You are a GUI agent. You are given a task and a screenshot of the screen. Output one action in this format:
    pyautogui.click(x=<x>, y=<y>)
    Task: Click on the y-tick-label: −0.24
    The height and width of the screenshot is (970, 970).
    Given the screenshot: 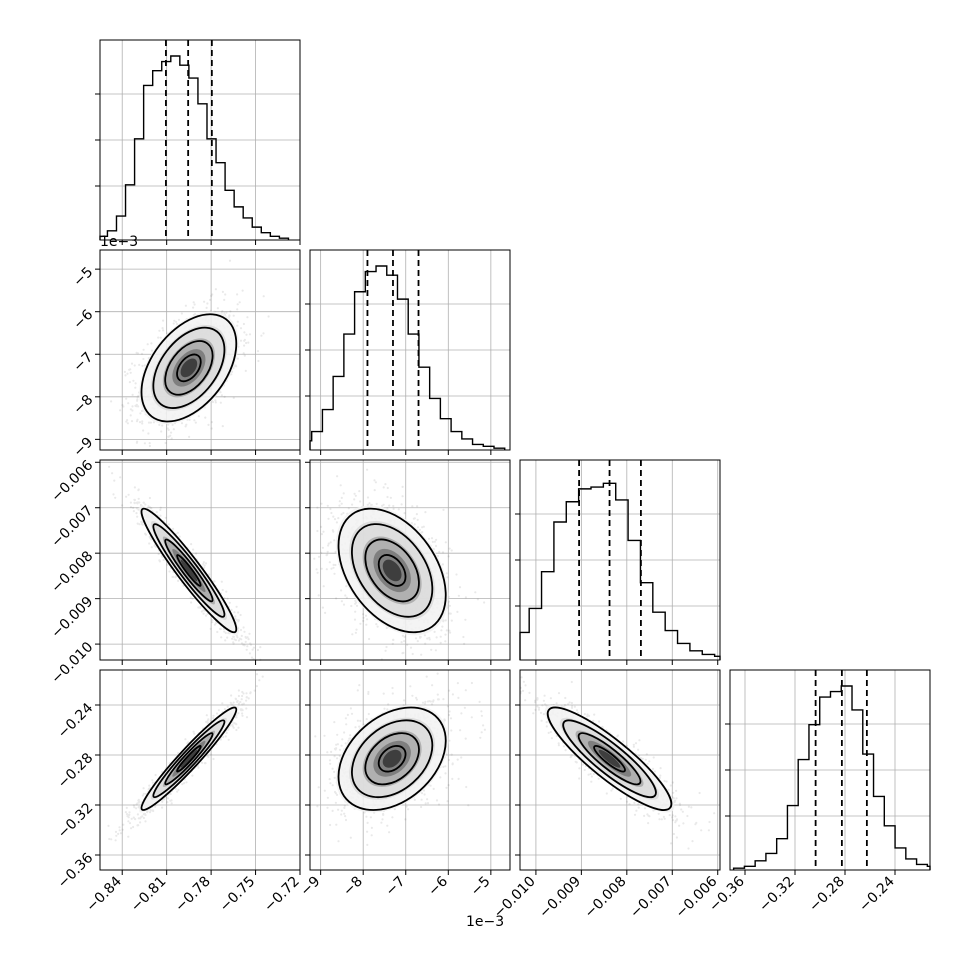 What is the action you would take?
    pyautogui.click(x=76, y=721)
    